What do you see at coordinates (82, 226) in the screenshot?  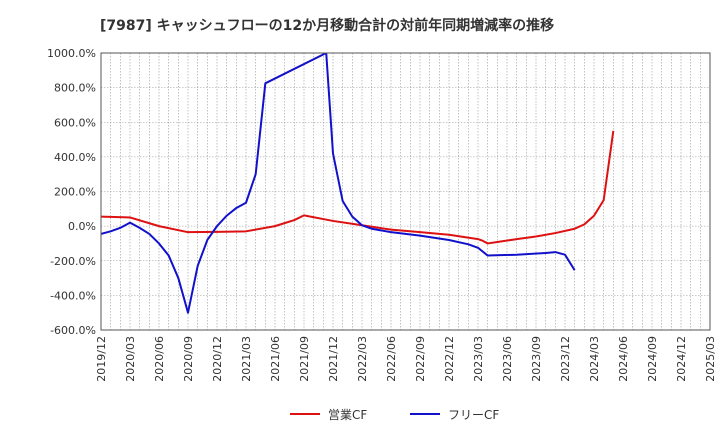 I see `y-tick-label: 0.0%` at bounding box center [82, 226].